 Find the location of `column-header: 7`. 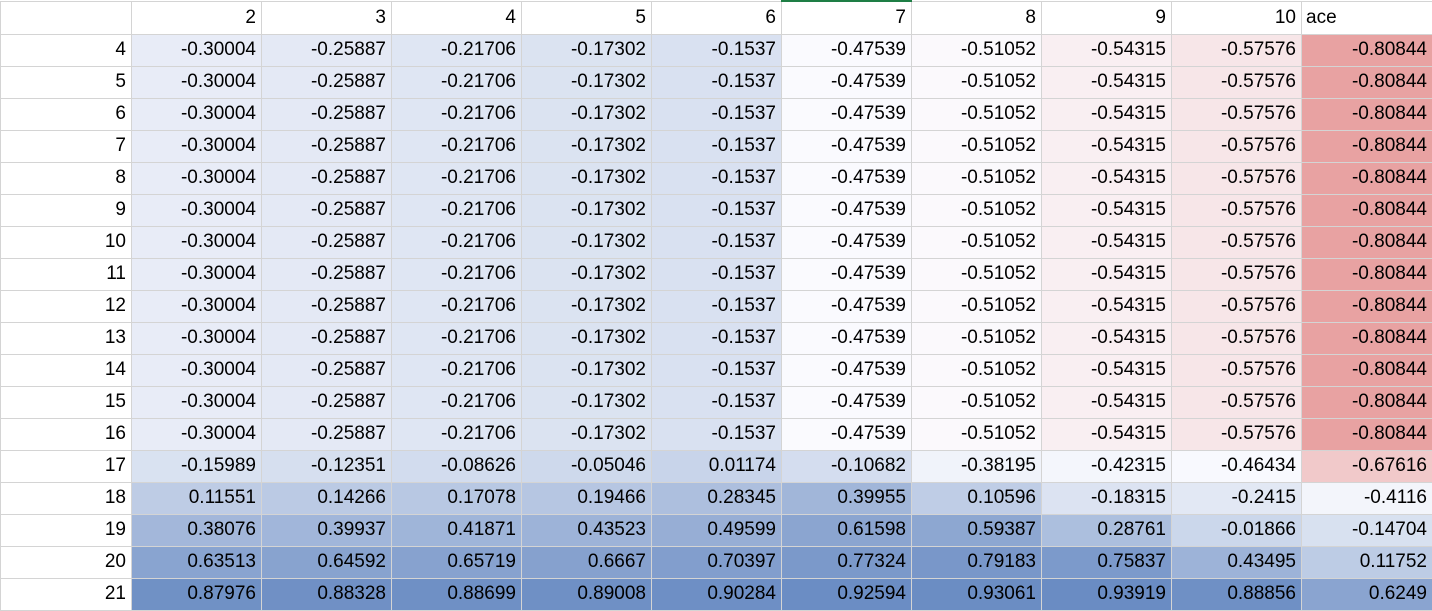

column-header: 7 is located at coordinates (847, 17).